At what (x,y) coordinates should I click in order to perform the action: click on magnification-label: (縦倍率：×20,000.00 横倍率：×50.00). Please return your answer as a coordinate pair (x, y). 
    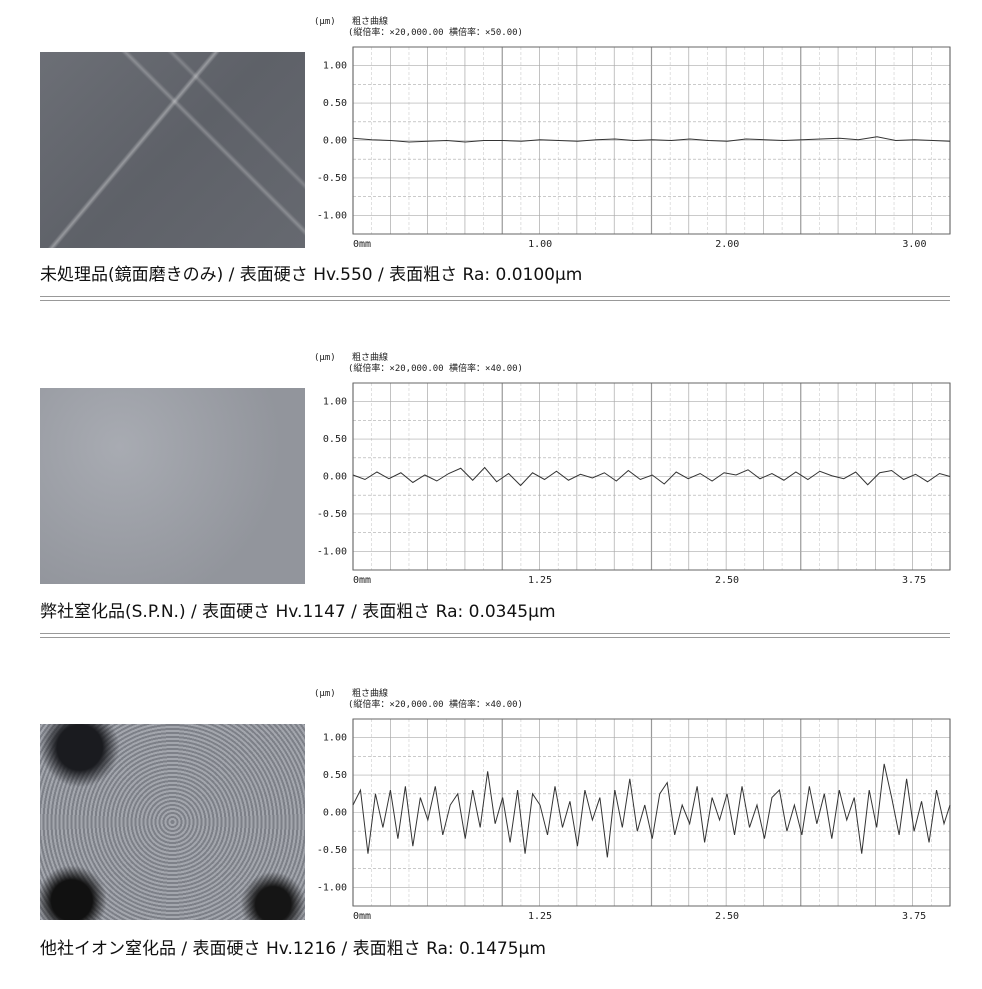
    Looking at the image, I should click on (435, 32).